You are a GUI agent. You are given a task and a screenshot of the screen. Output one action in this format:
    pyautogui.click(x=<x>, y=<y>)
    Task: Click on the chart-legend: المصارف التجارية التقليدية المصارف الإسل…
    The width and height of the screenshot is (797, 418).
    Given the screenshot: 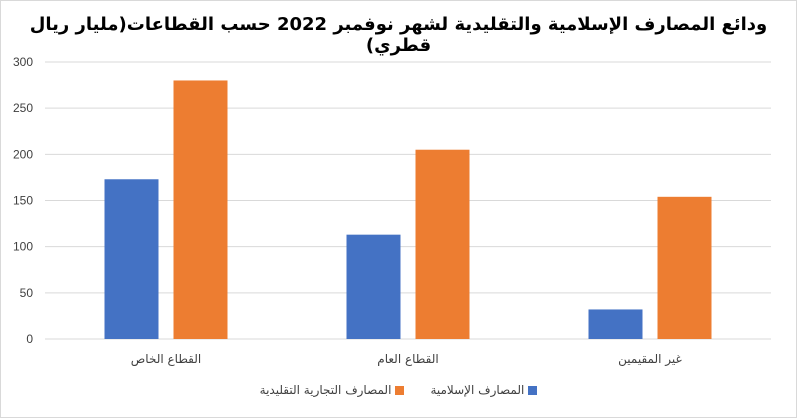 What is the action you would take?
    pyautogui.click(x=398, y=390)
    